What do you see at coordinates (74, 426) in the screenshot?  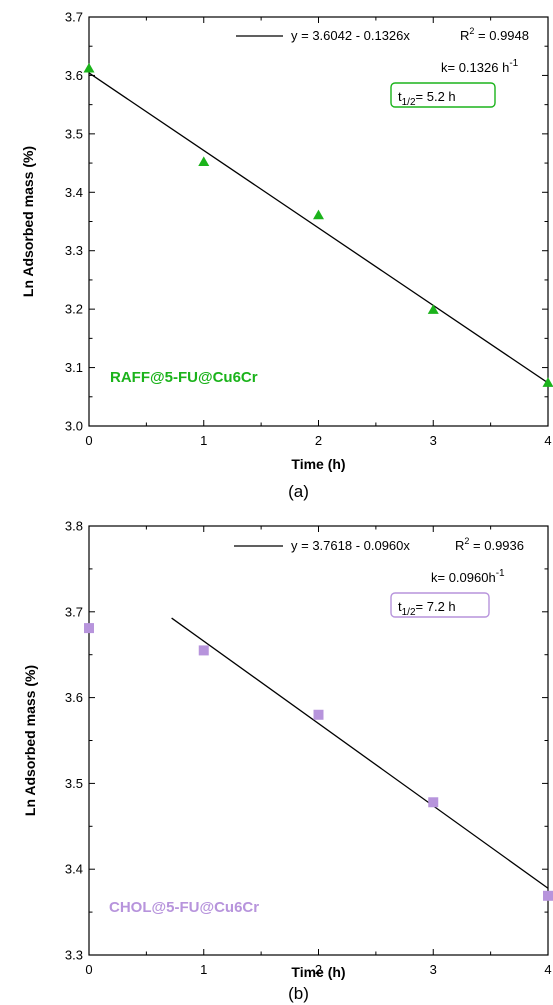 I see `y-tick-label: 3.0` at bounding box center [74, 426].